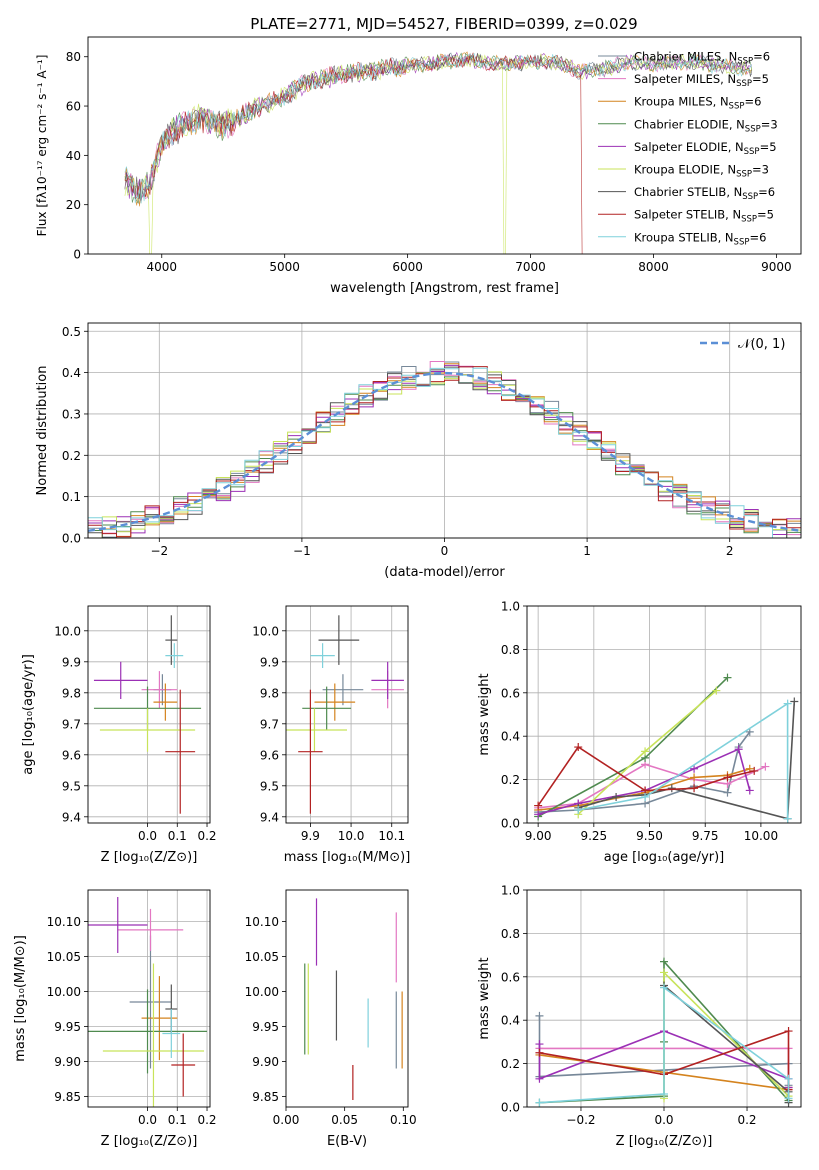  Describe the element at coordinates (353, 999) in the screenshot. I see `mass_vs_ebv-plot-area` at that location.